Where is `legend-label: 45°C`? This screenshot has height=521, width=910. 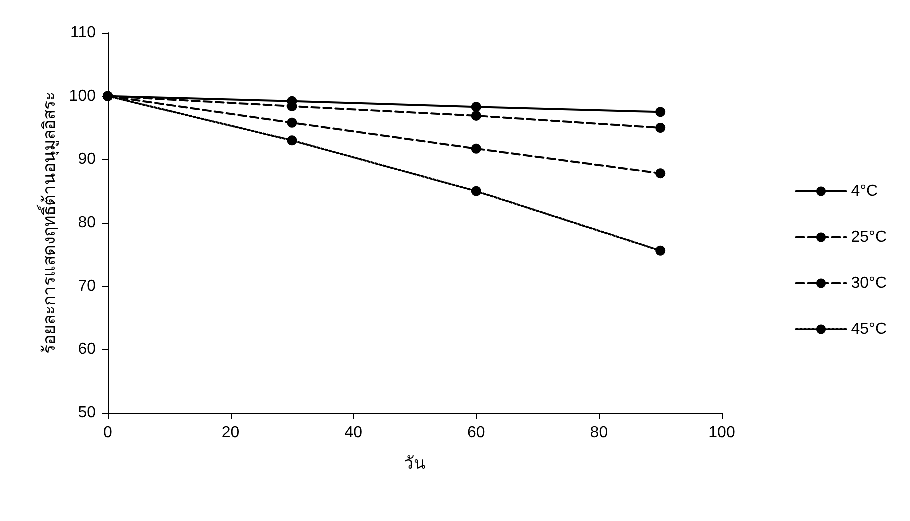
legend-label: 45°C is located at coordinates (869, 329).